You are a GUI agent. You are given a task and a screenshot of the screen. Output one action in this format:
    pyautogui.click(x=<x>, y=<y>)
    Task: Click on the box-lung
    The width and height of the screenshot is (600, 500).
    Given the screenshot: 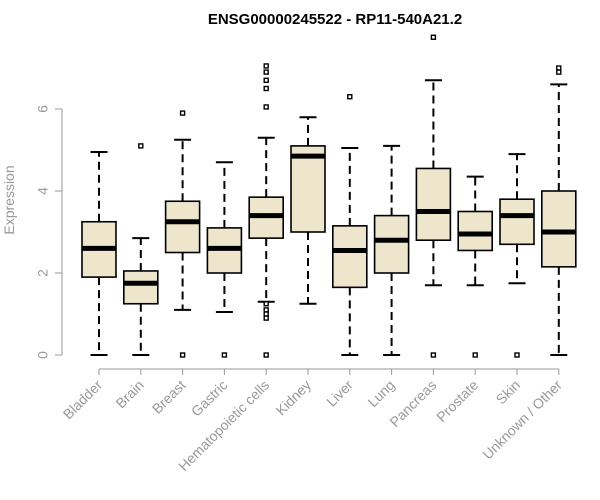 What is the action you would take?
    pyautogui.click(x=391, y=250)
    